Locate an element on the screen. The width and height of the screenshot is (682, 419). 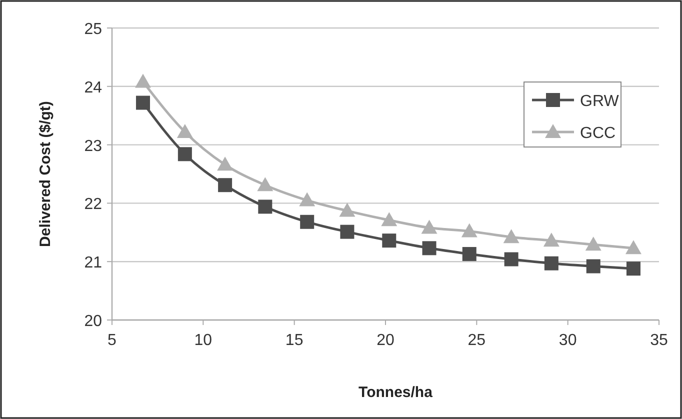
y-tick-label: 23 is located at coordinates (93, 146).